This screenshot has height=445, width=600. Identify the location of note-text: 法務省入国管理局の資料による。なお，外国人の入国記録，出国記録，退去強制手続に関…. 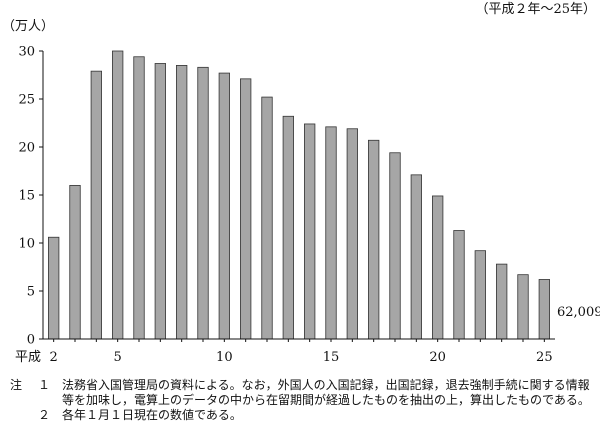
(326, 392).